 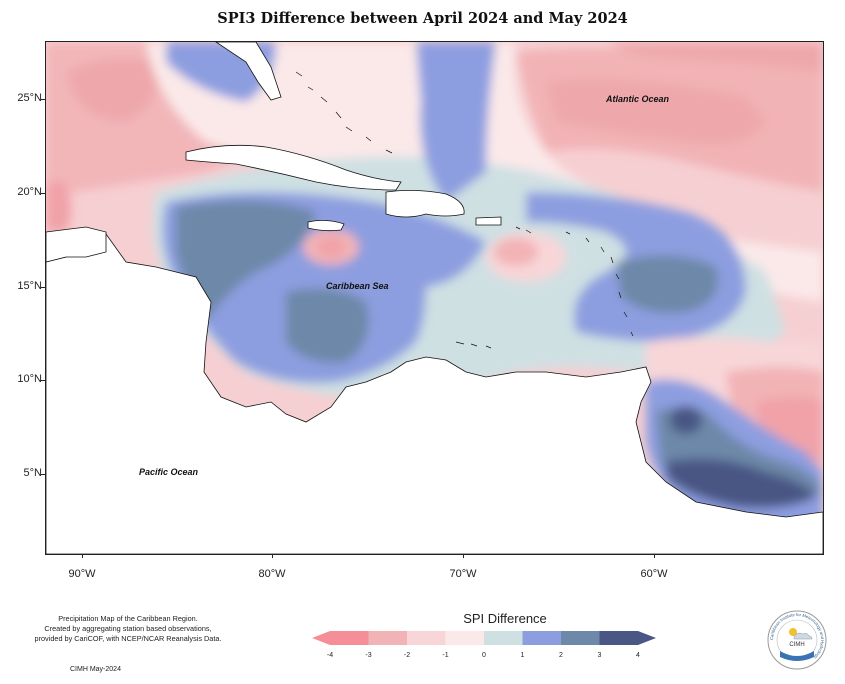 I want to click on label-atlantic-ocean: Atlantic Ocean, so click(x=638, y=99).